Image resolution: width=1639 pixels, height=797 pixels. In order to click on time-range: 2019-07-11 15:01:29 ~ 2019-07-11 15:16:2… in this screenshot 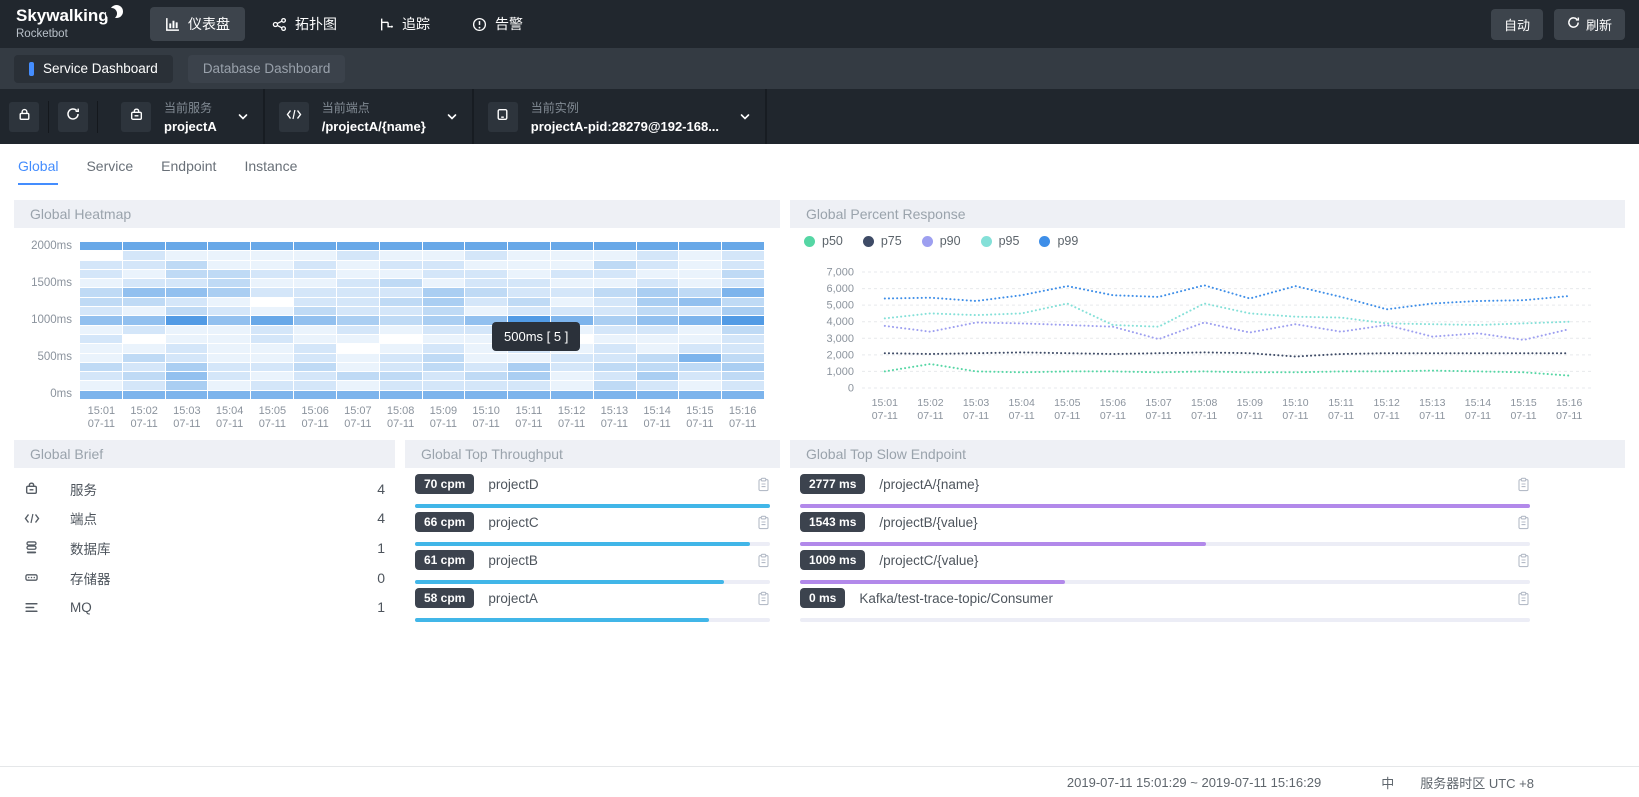, I will do `click(1194, 782)`.